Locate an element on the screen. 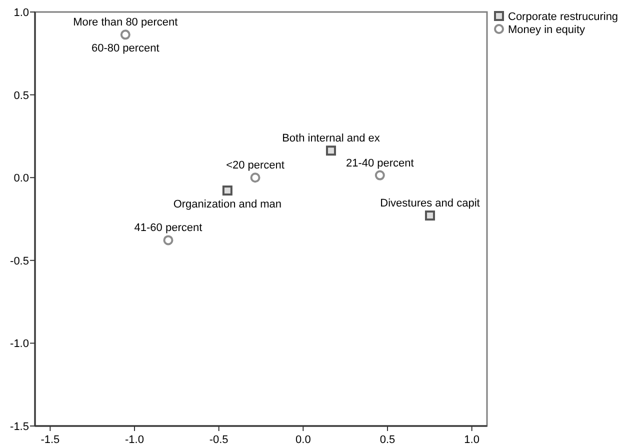 The image size is (633, 448). annotation: Organization and man is located at coordinates (227, 204).